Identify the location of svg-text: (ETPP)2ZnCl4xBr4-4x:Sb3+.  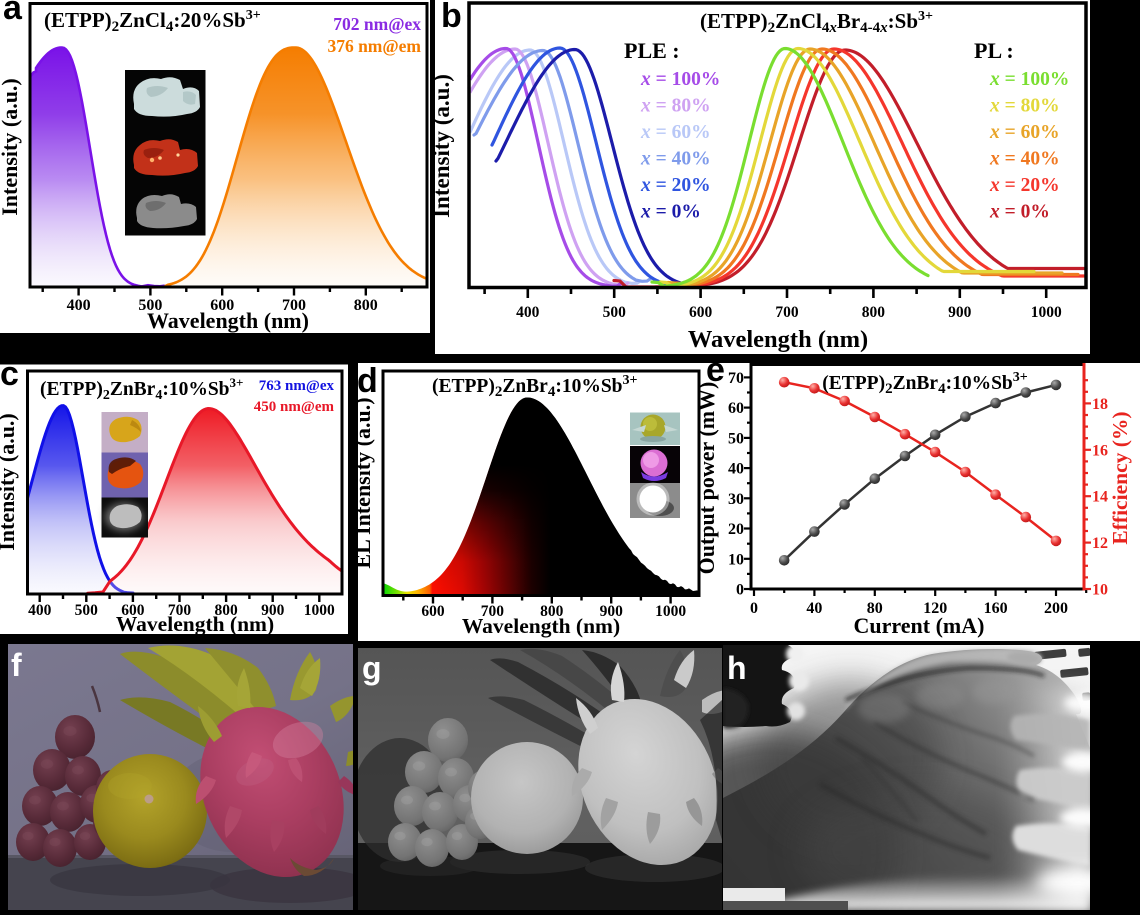
(816, 22).